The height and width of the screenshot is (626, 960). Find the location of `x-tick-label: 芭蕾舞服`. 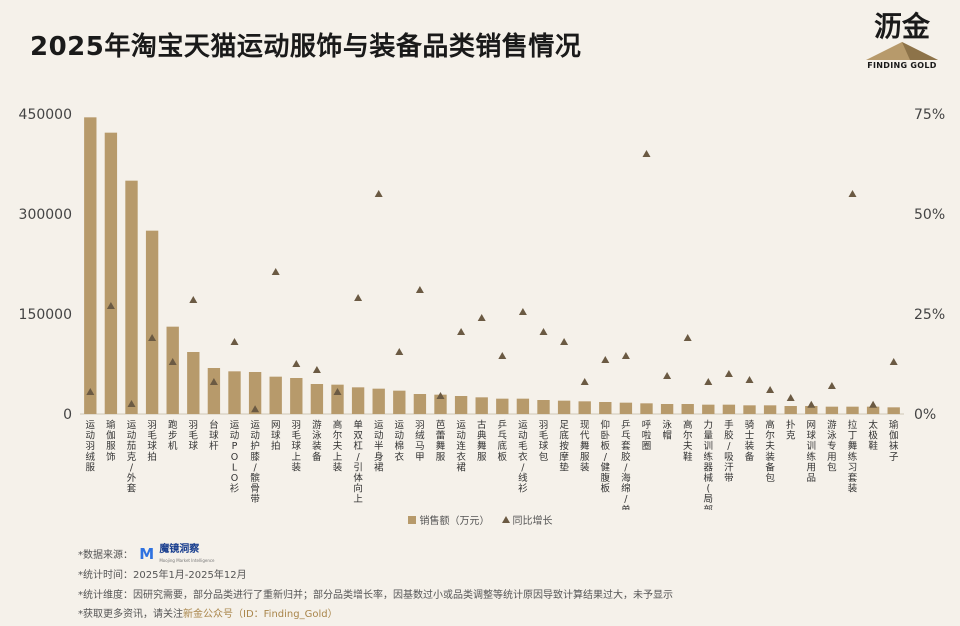

x-tick-label: 芭蕾舞服 is located at coordinates (441, 441).